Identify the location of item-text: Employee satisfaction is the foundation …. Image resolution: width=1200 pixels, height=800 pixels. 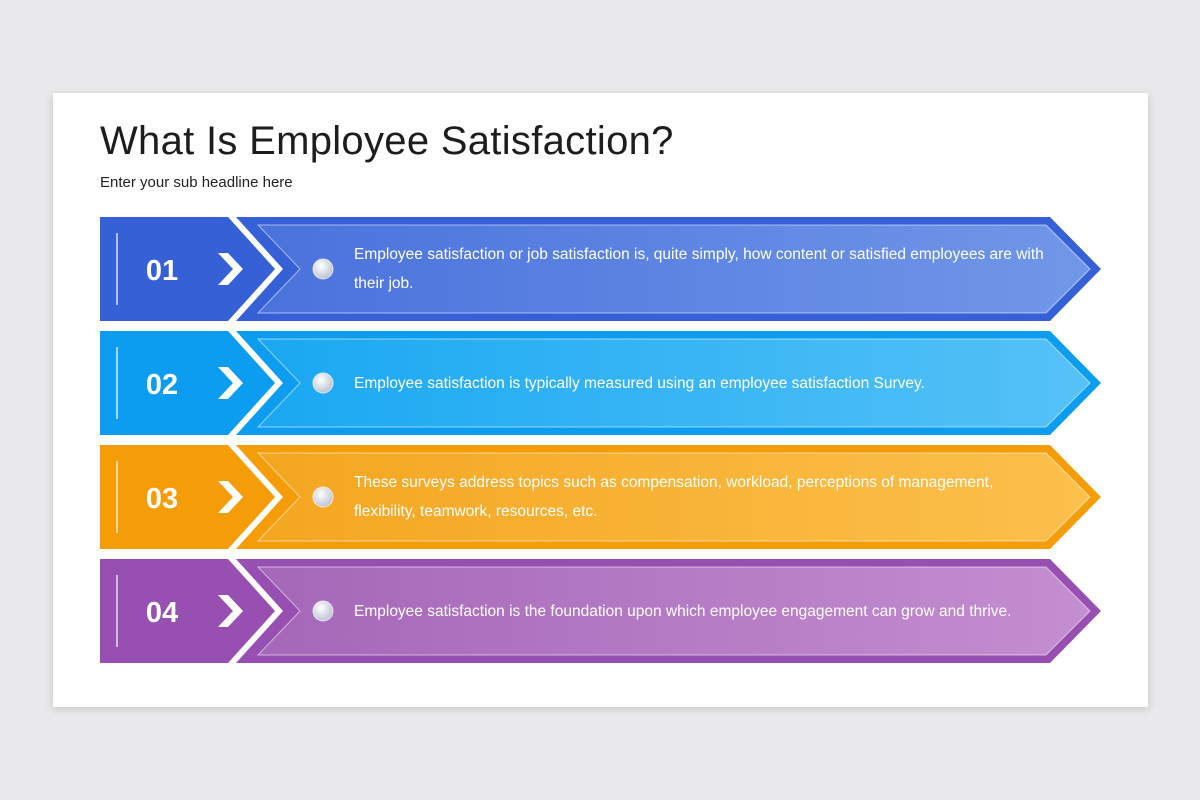
(683, 611).